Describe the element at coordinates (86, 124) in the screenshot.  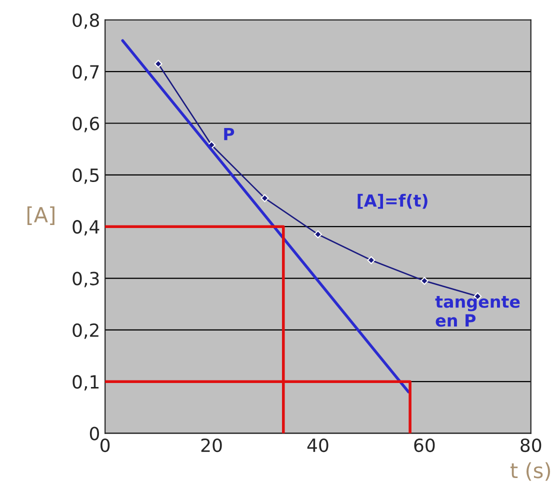
I see `y-tick-label: 0,6` at that location.